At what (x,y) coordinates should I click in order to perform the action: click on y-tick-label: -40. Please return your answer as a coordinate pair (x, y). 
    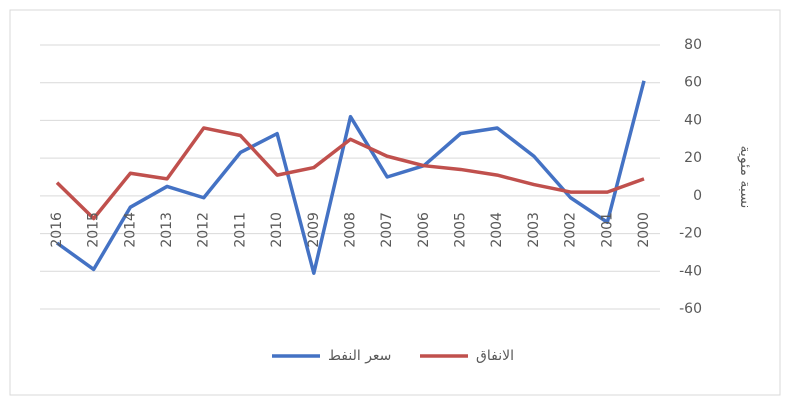
    Looking at the image, I should click on (690, 271).